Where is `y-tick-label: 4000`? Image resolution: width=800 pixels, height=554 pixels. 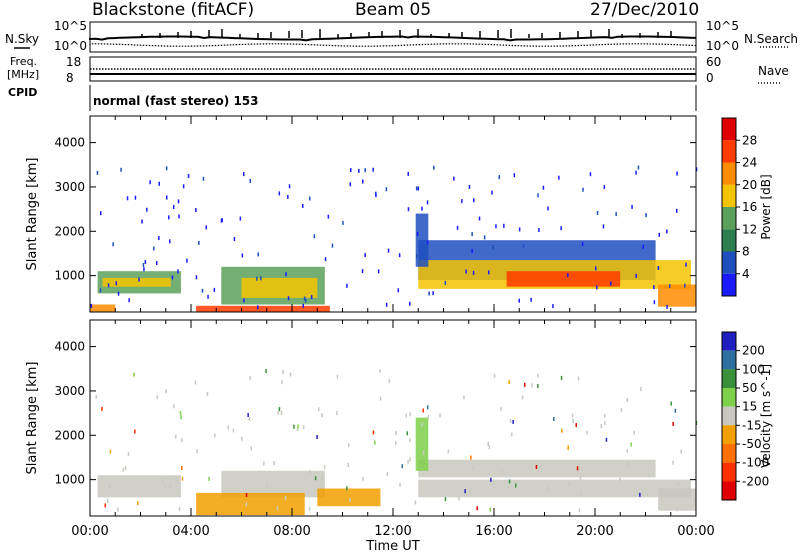
y-tick-label: 4000 is located at coordinates (69, 143).